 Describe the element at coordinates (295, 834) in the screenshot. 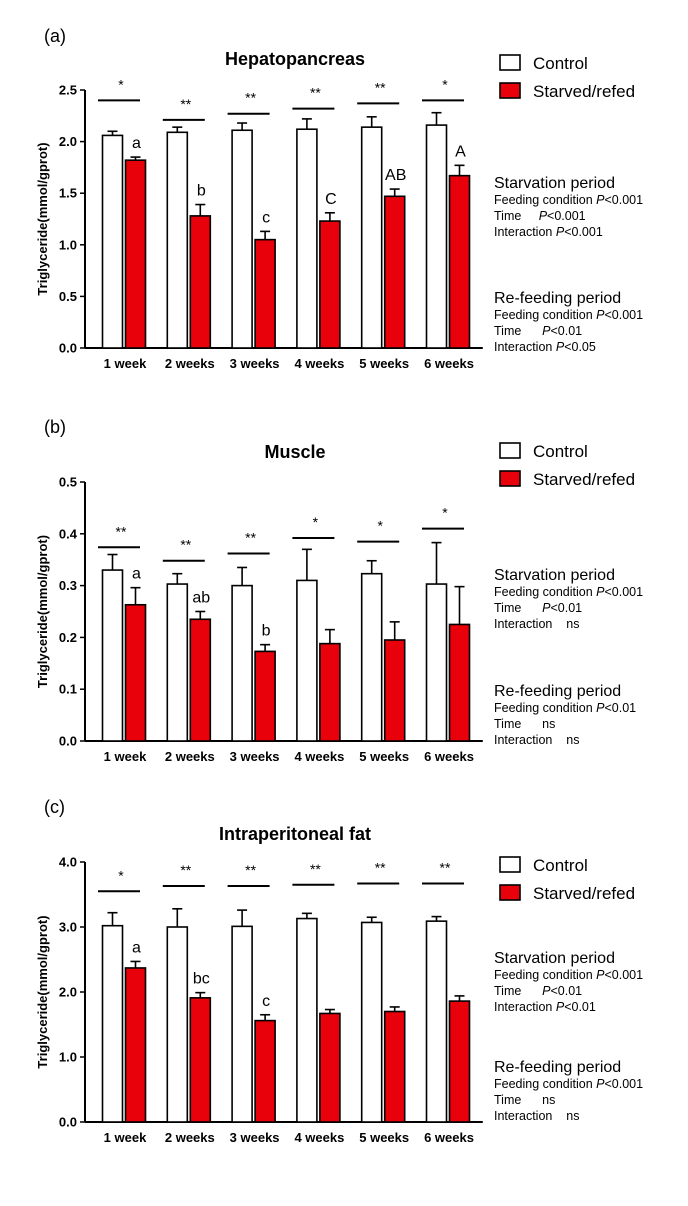

I see `chart-title: Intraperitoneal fat` at that location.